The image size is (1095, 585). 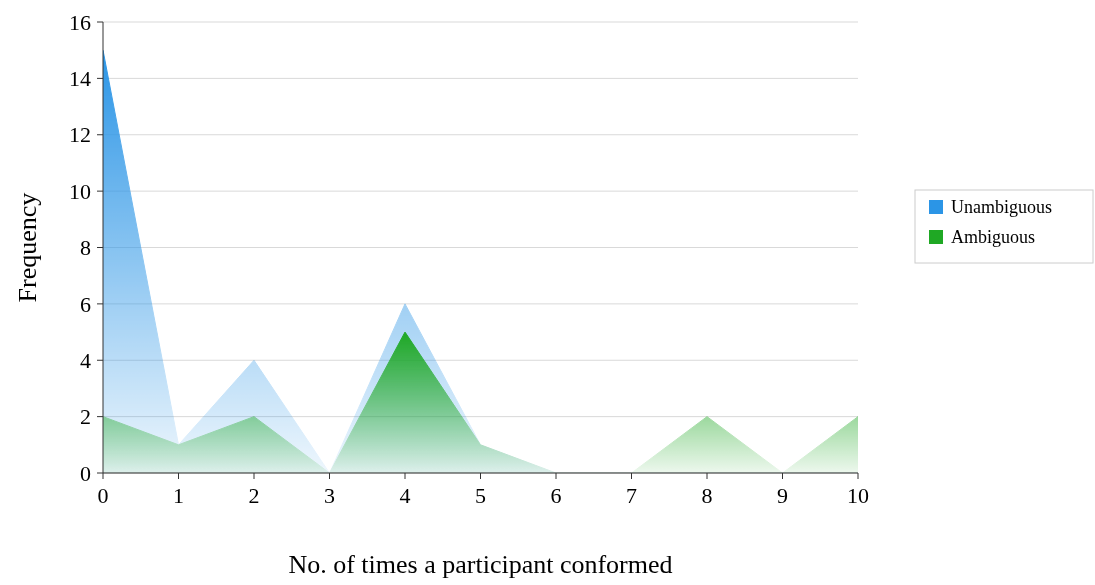 I want to click on y-tick-label: 8, so click(x=85, y=248).